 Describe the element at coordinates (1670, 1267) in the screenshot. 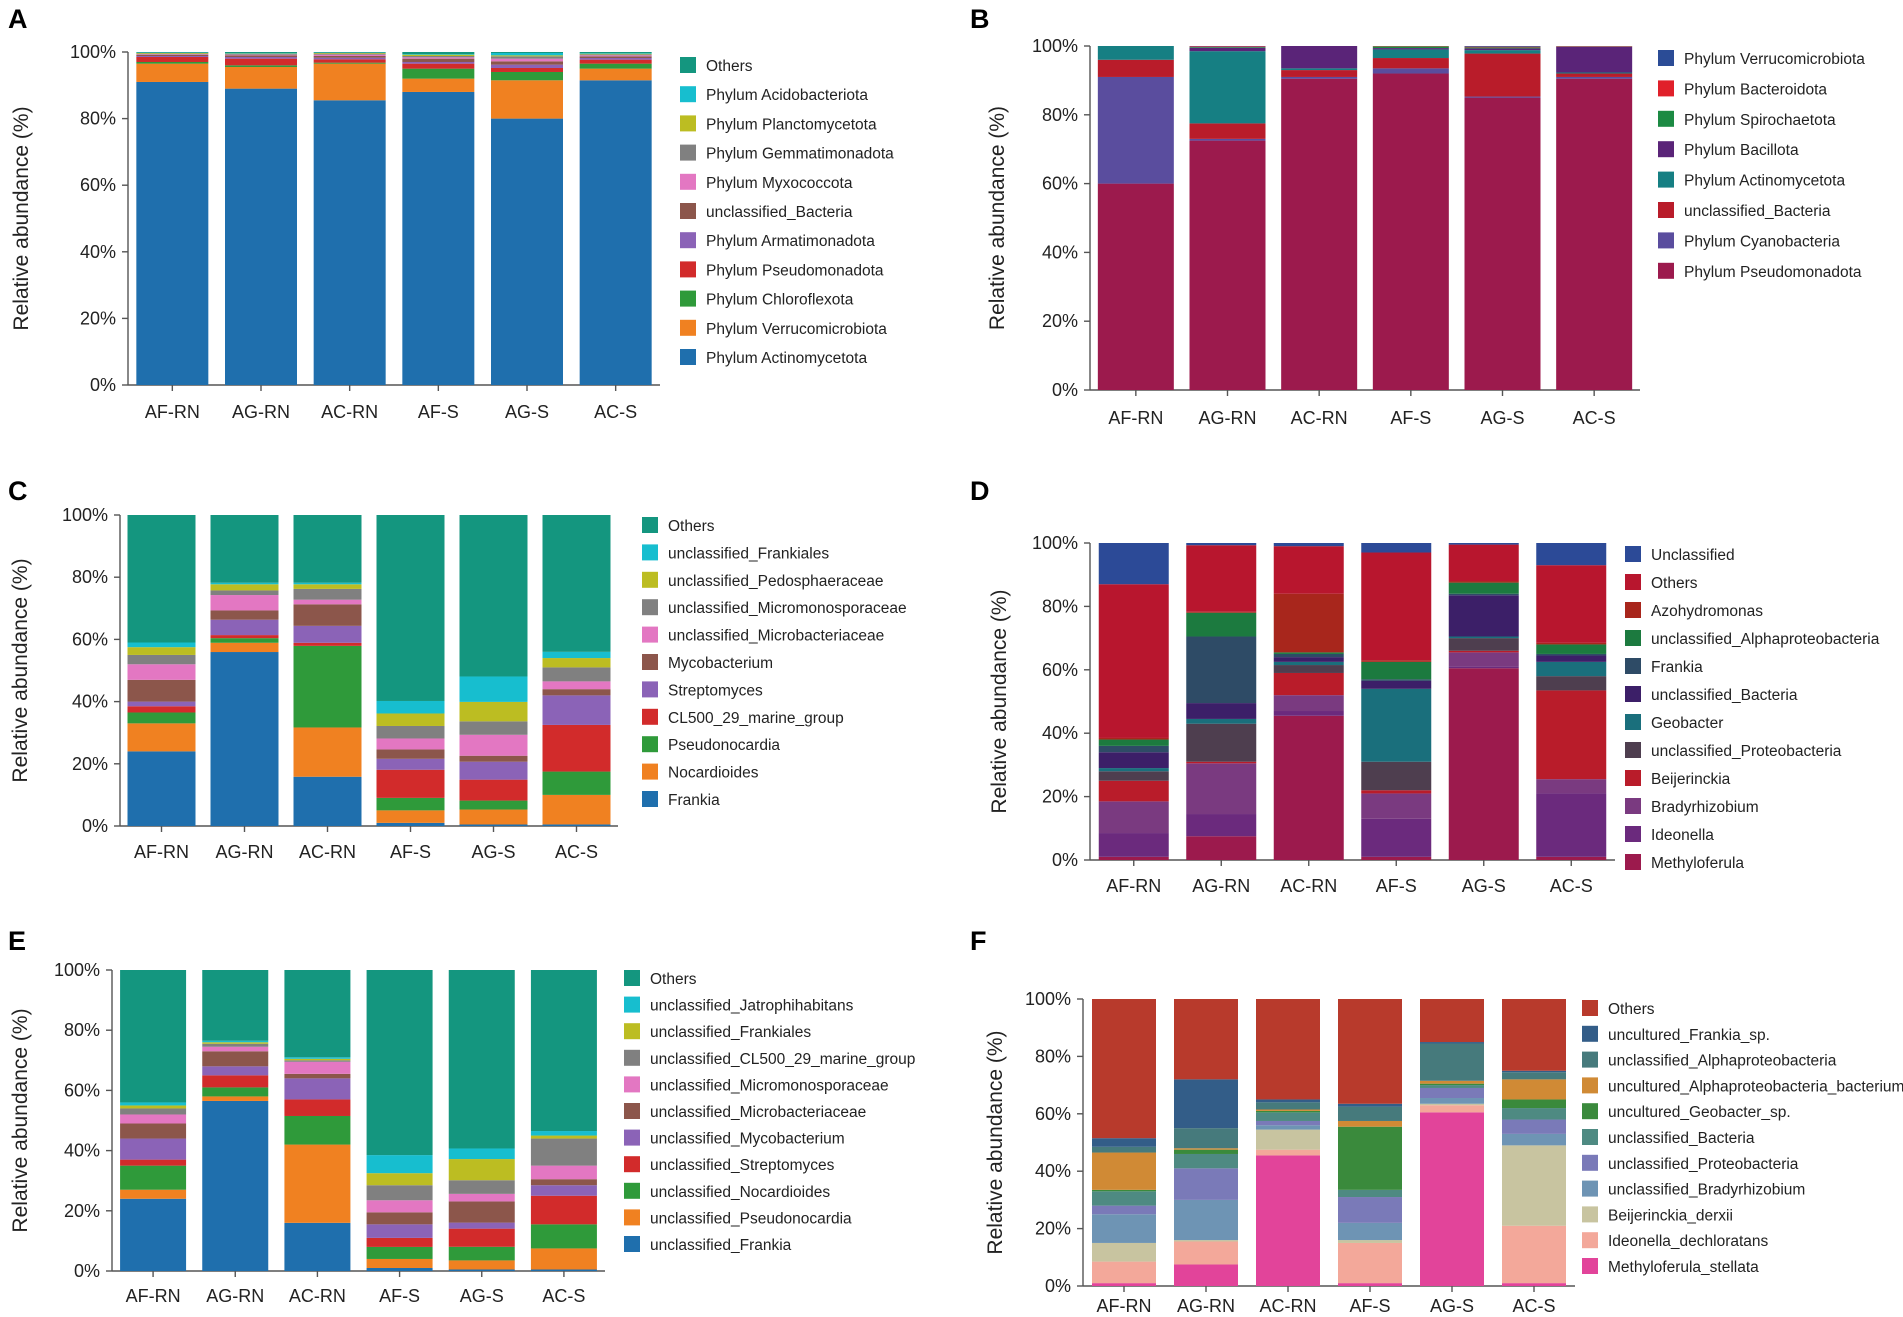

I see `panel-f-legend-entry: Methyloferula_stellata` at that location.